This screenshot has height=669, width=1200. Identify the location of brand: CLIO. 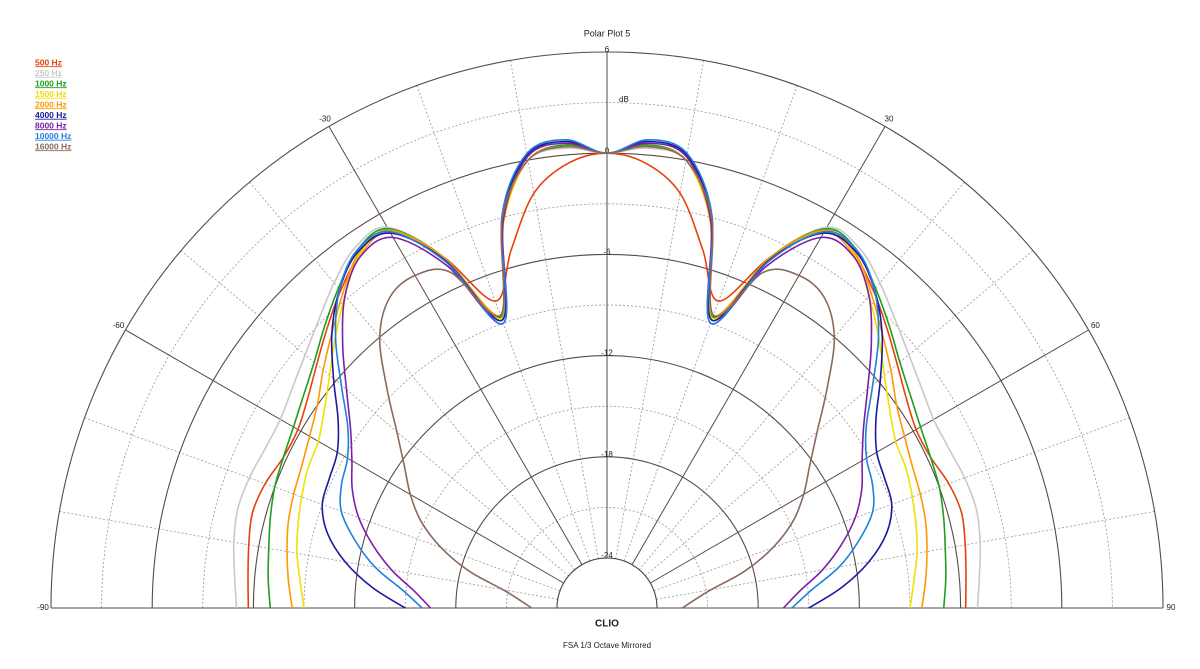
(607, 624).